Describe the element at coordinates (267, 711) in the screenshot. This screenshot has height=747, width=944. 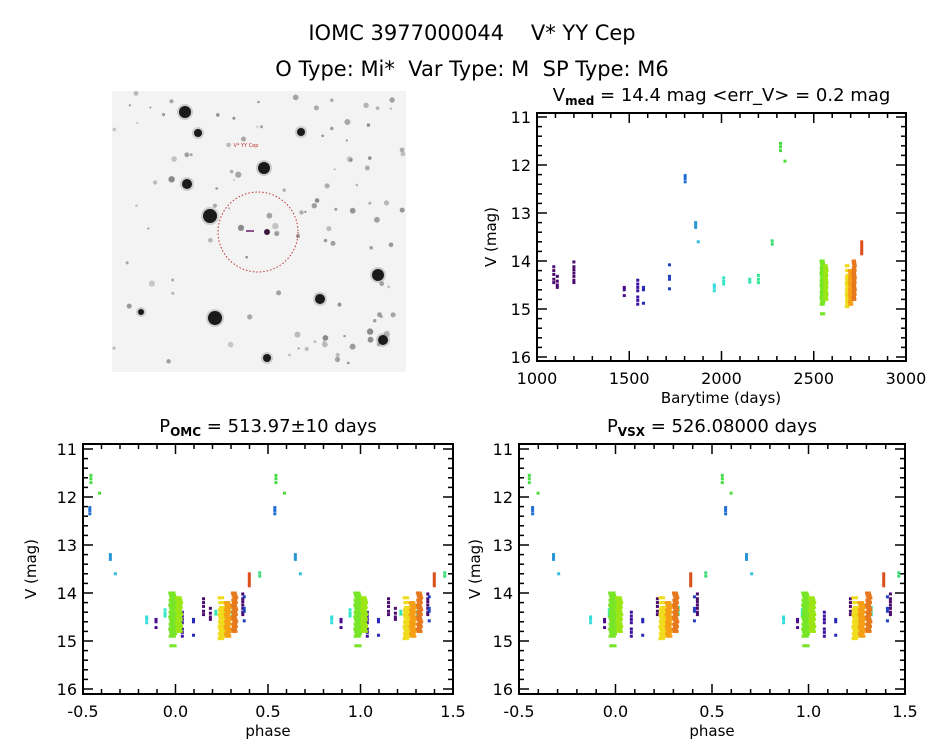
I see `x-tick-label: 0.5` at that location.